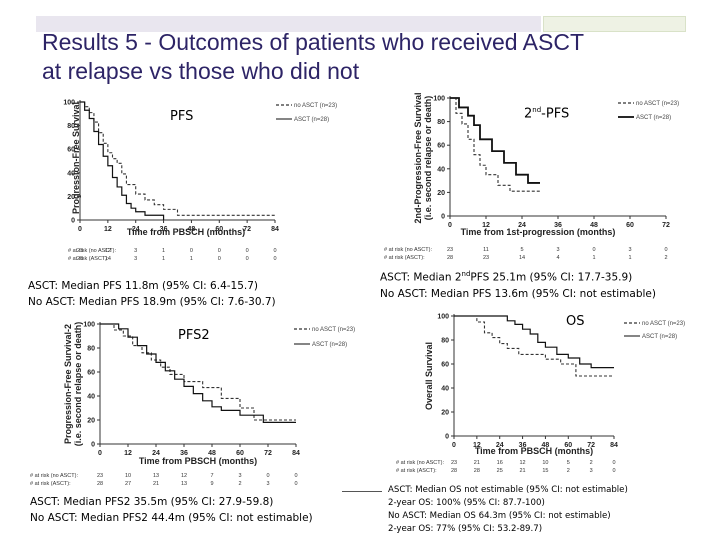 The image size is (720, 540). Describe the element at coordinates (91, 421) in the screenshot. I see `pfs2-y-tick-label: 20` at that location.